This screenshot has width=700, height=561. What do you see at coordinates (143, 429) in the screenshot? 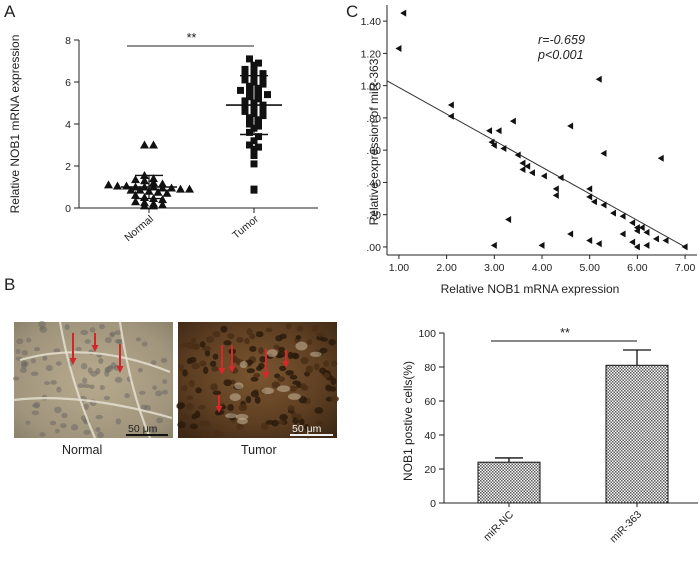
I see `scale-bar-label-normal: 50 μm` at bounding box center [143, 429].